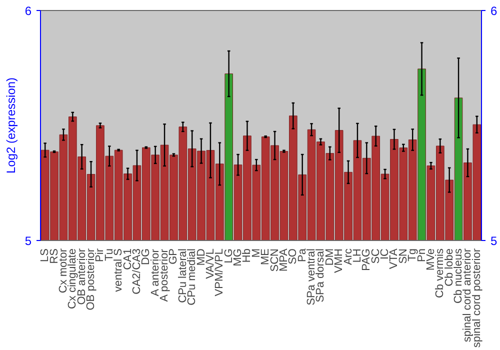  Describe the element at coordinates (430, 259) in the screenshot. I see `x-tick-label: MVe` at that location.